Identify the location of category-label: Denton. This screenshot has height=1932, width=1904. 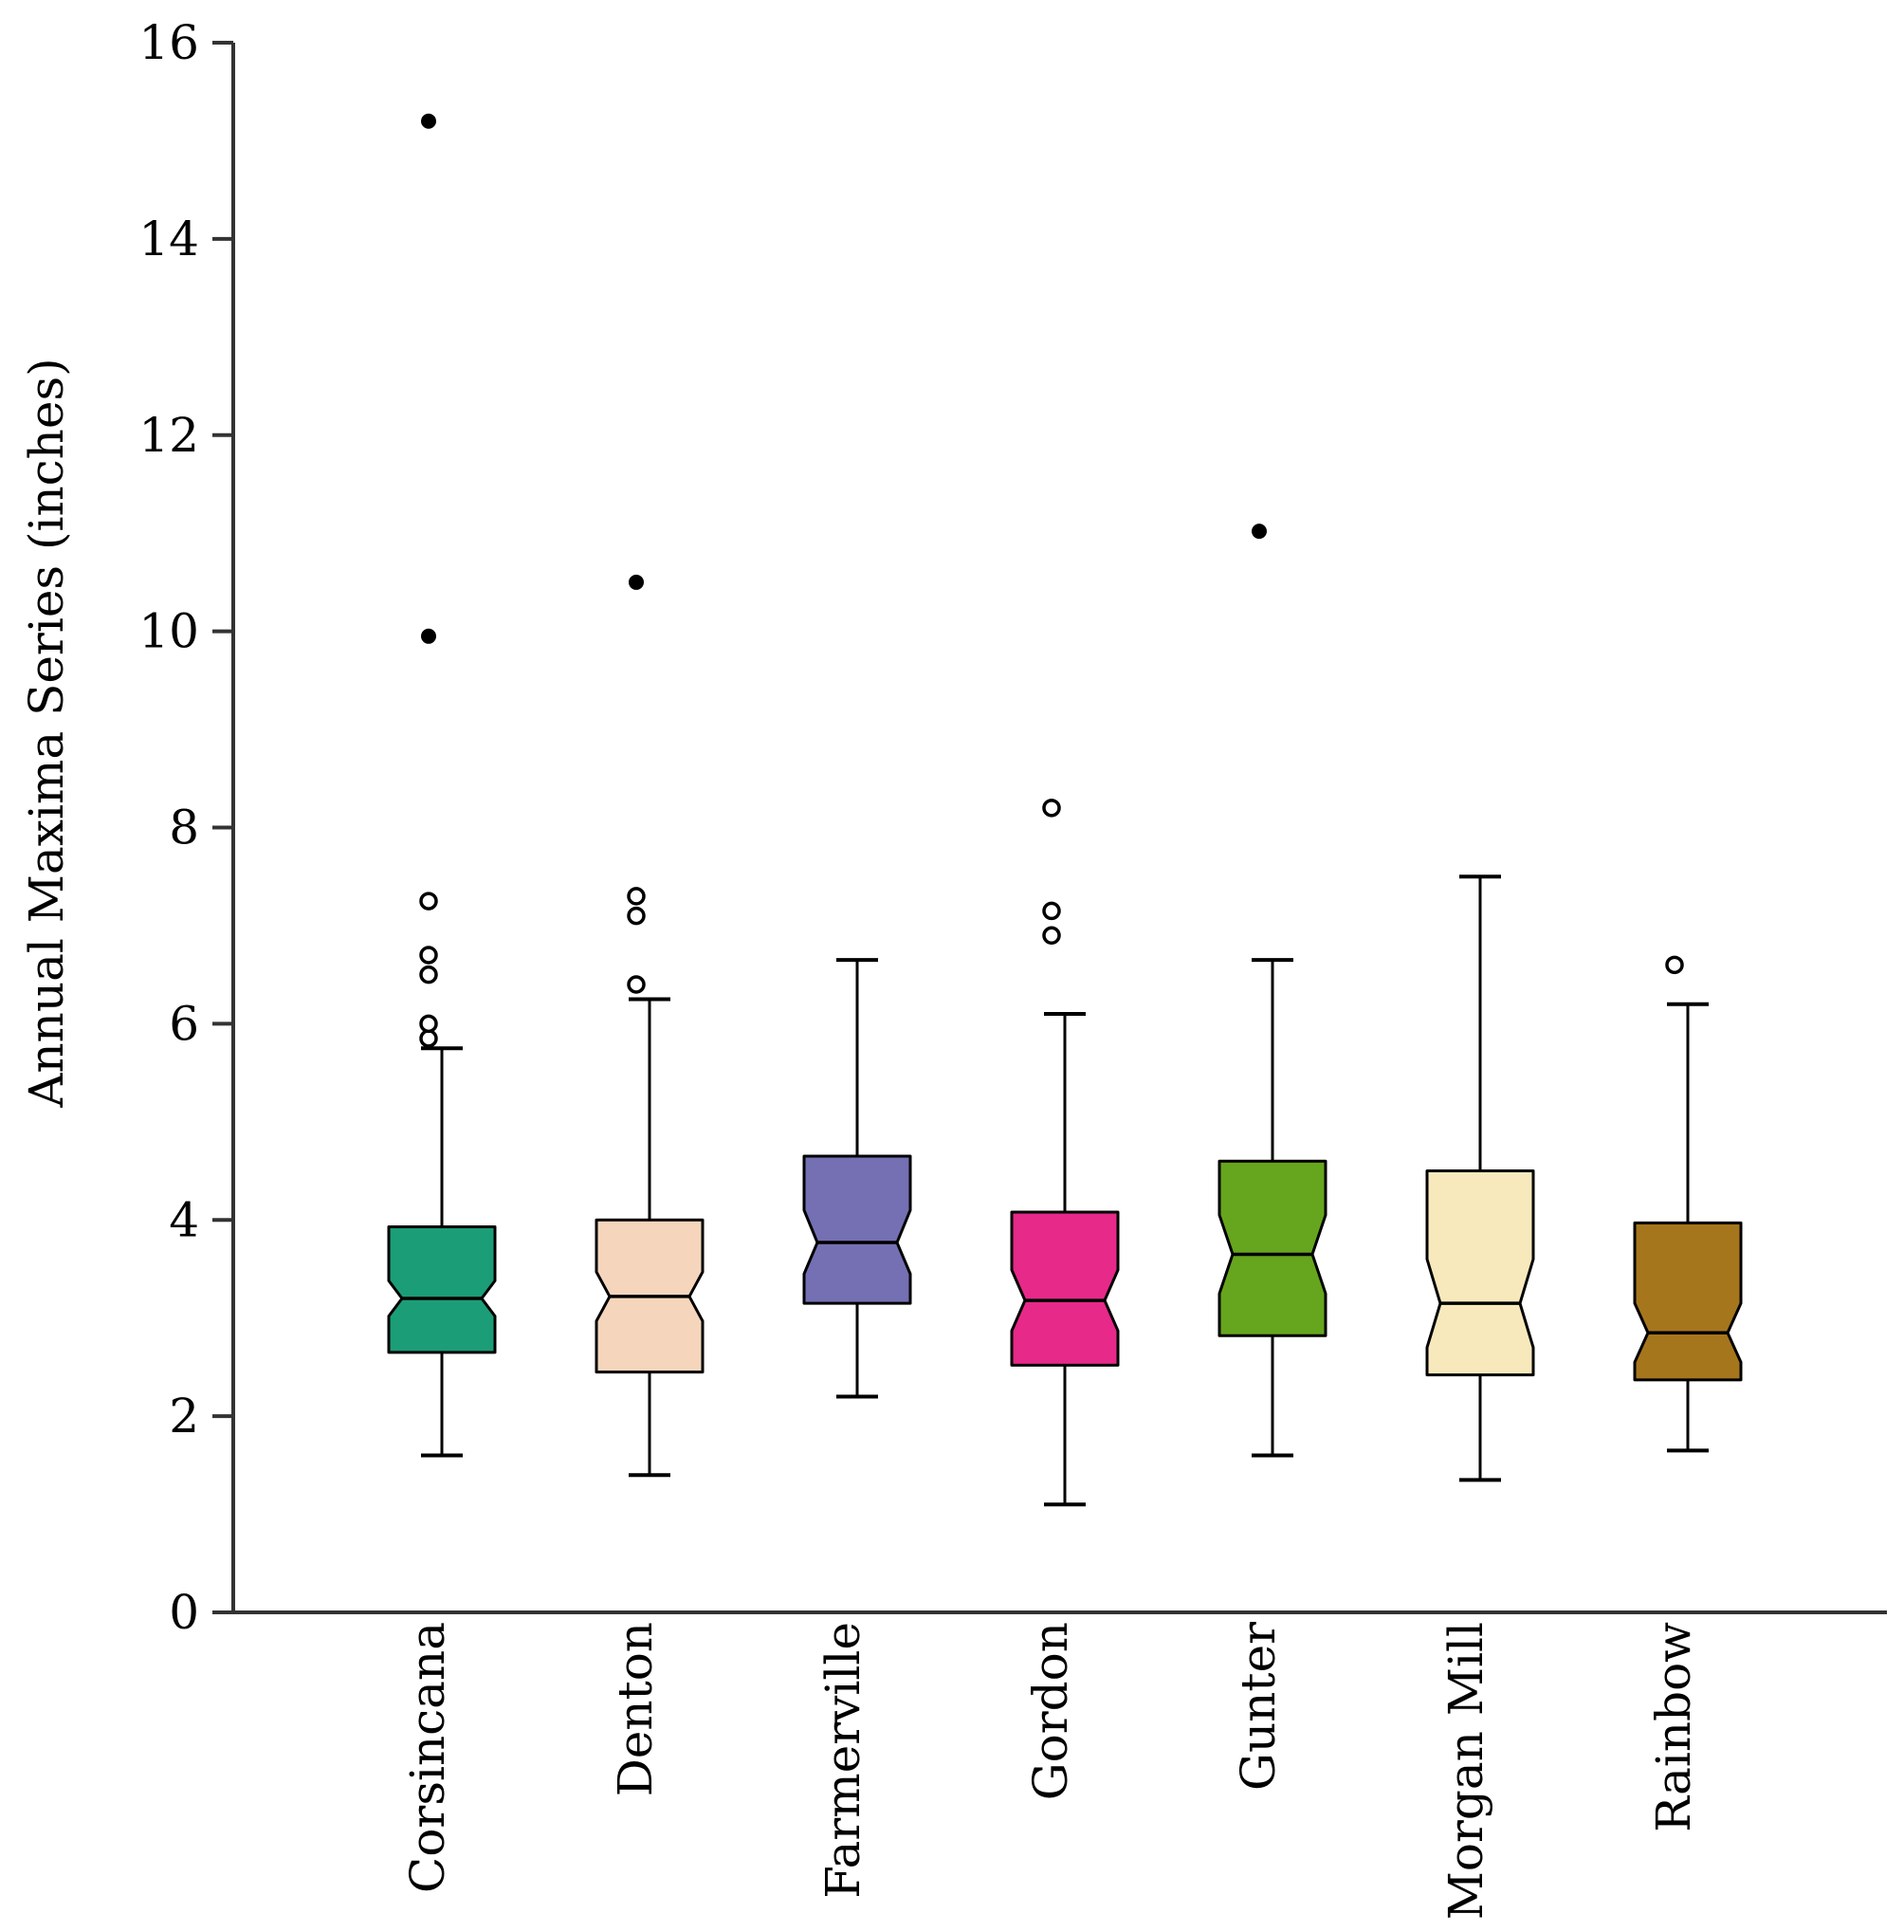
(635, 1709).